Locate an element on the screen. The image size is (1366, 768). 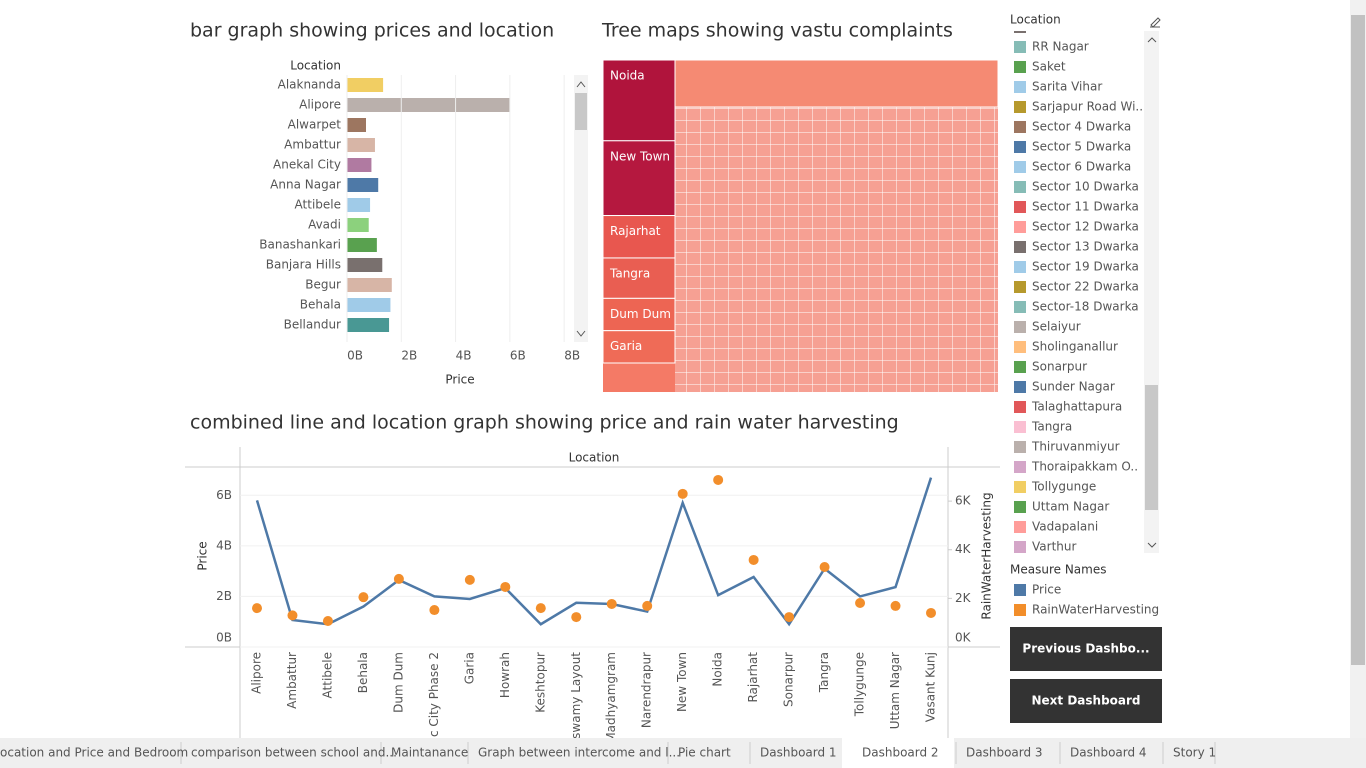
y-tick-label: 4B is located at coordinates (224, 545).